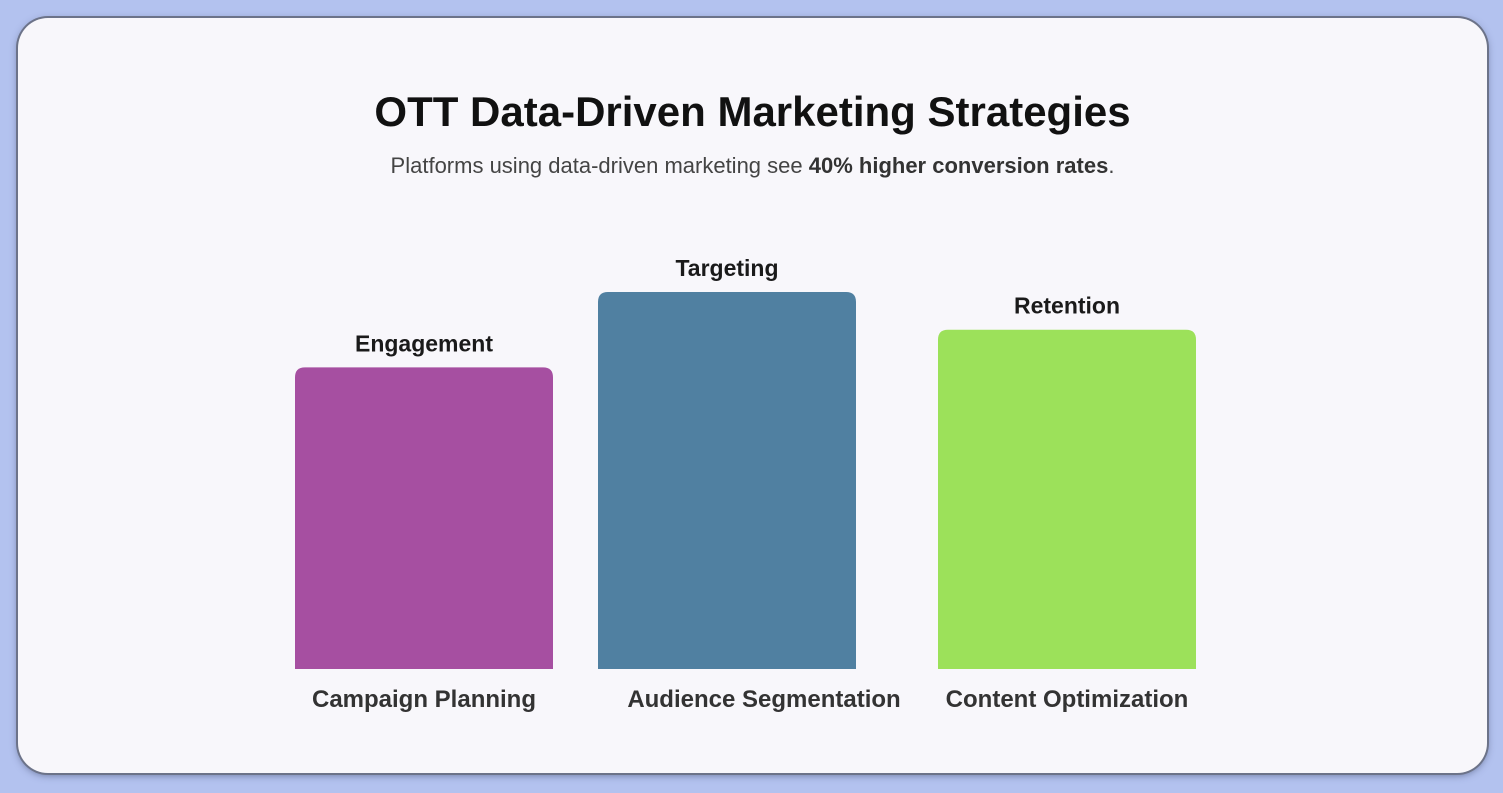  What do you see at coordinates (726, 268) in the screenshot?
I see `bar-label-audience-segmentation: Targeting` at bounding box center [726, 268].